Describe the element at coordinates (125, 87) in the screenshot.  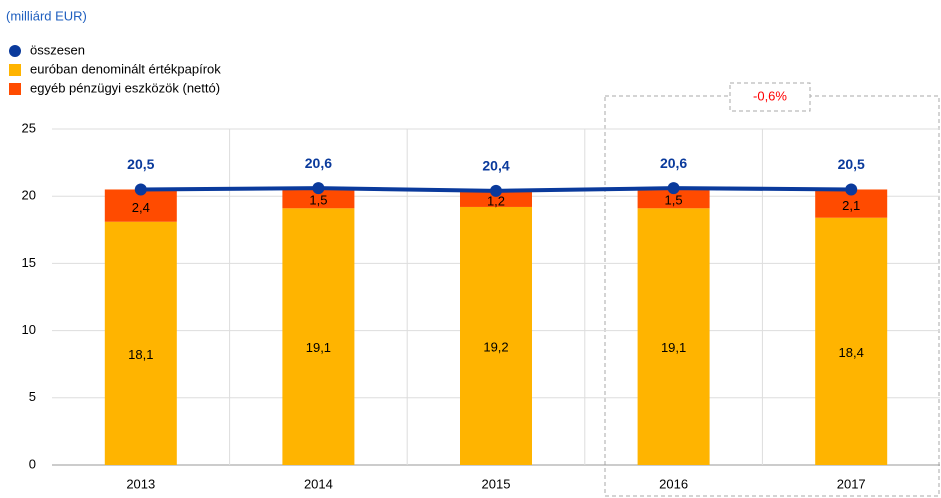
I see `legend-label: egyéb pénzügyi eszközök (nettó)` at that location.